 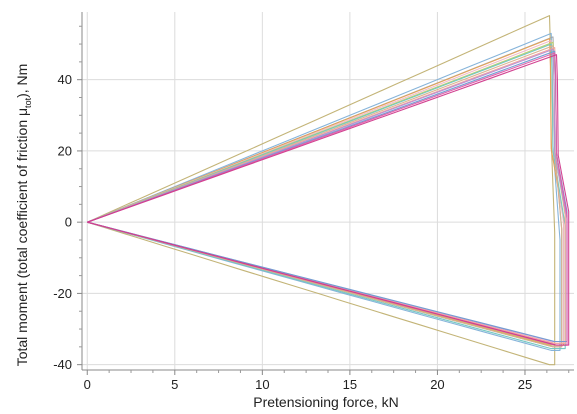 What do you see at coordinates (87, 384) in the screenshot?
I see `x-tick-label: 0` at bounding box center [87, 384].